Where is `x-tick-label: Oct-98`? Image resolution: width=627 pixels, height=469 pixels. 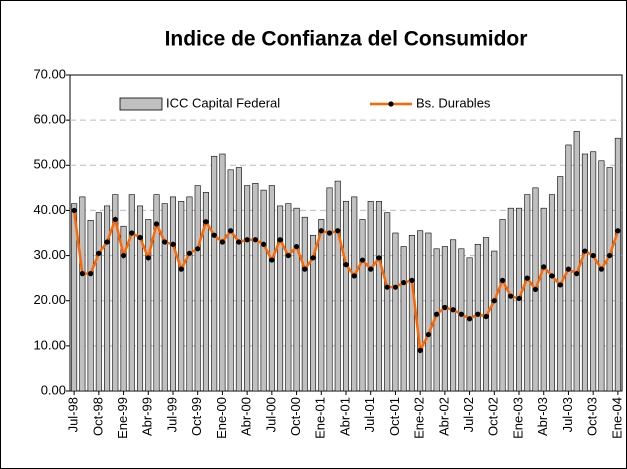
x-tick-label: Oct-98 is located at coordinates (97, 416).